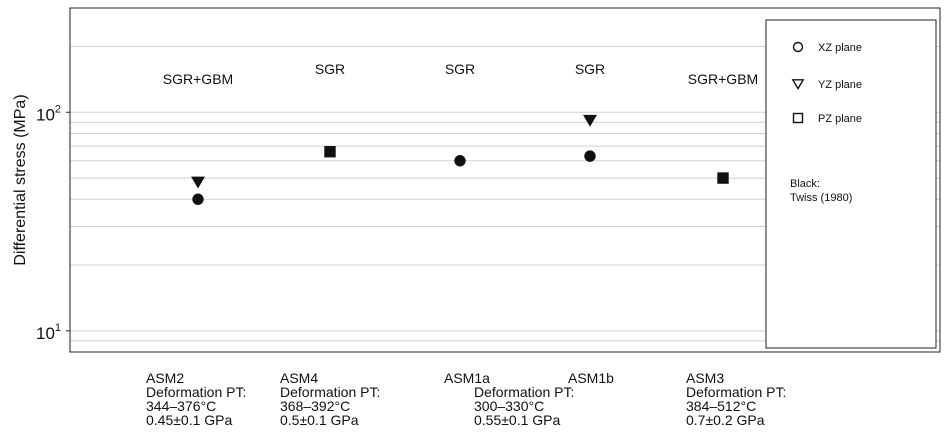  I want to click on legend-label: XZ plane, so click(840, 48).